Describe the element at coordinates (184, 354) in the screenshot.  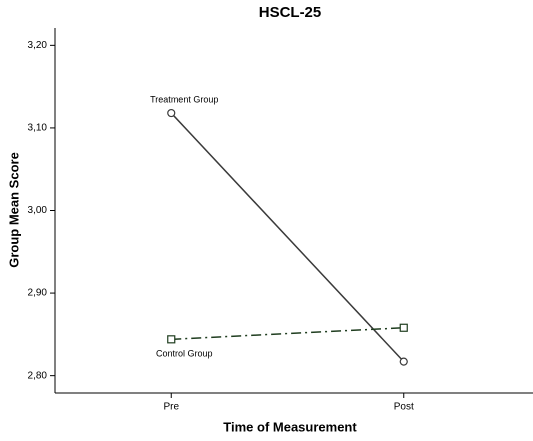
I see `series-label: Control Group` at that location.